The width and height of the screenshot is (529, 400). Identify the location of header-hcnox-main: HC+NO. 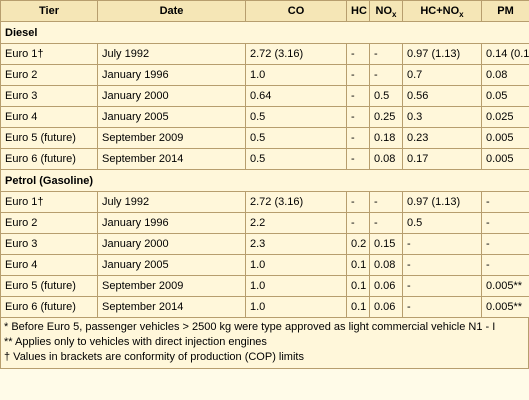
(440, 11).